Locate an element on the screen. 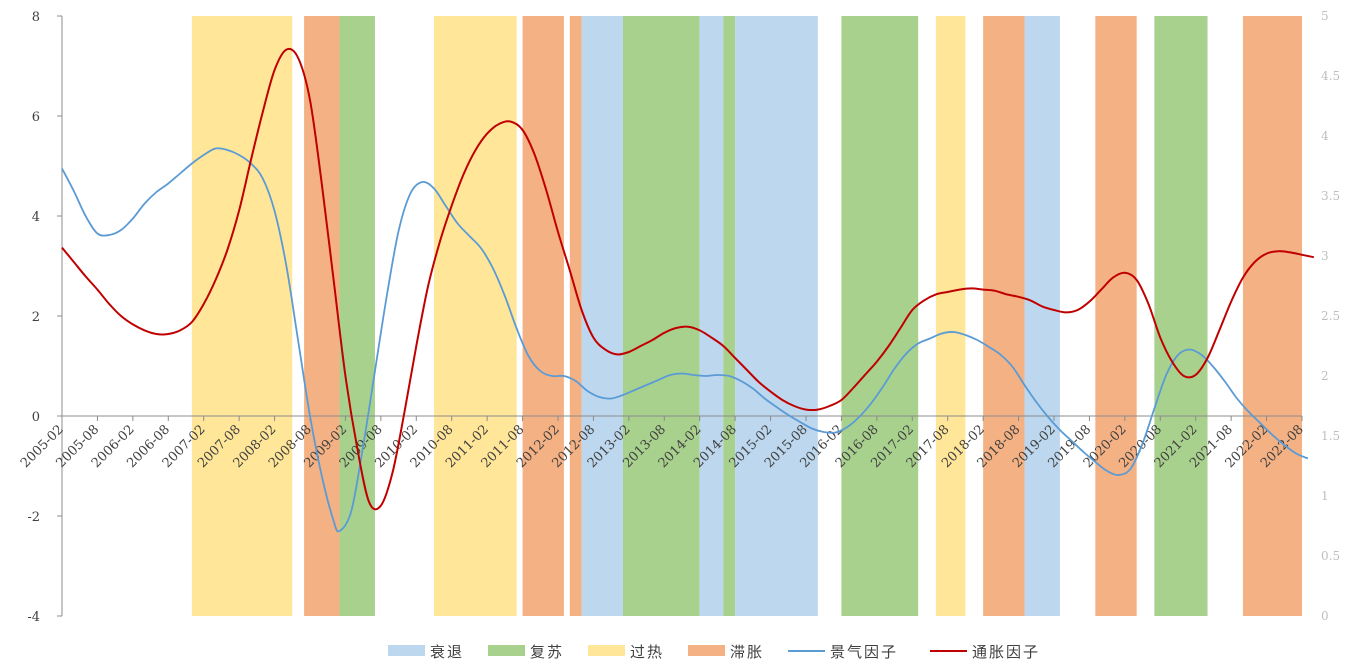 This screenshot has width=1362, height=672. y-right-tick-label: 1 is located at coordinates (1325, 496).